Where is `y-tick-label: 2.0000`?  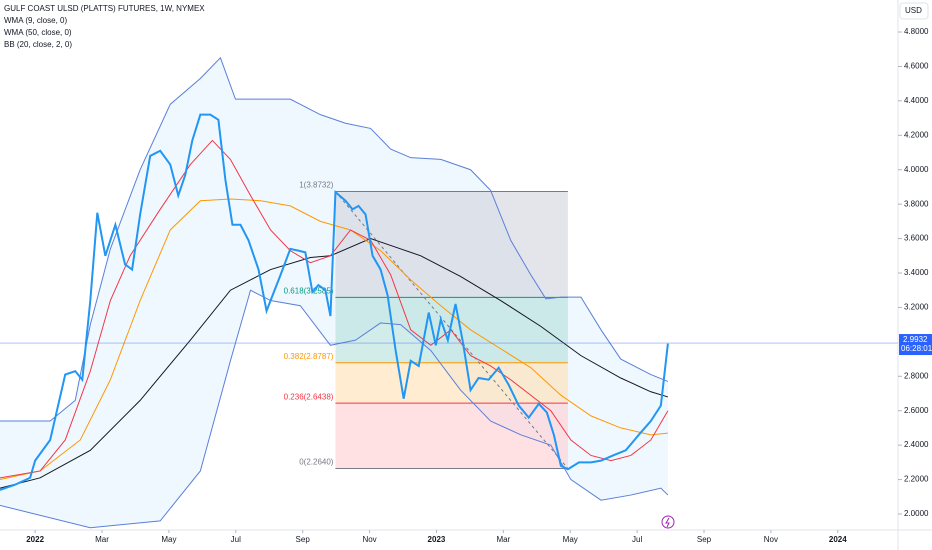
y-tick-label: 2.0000 is located at coordinates (916, 513).